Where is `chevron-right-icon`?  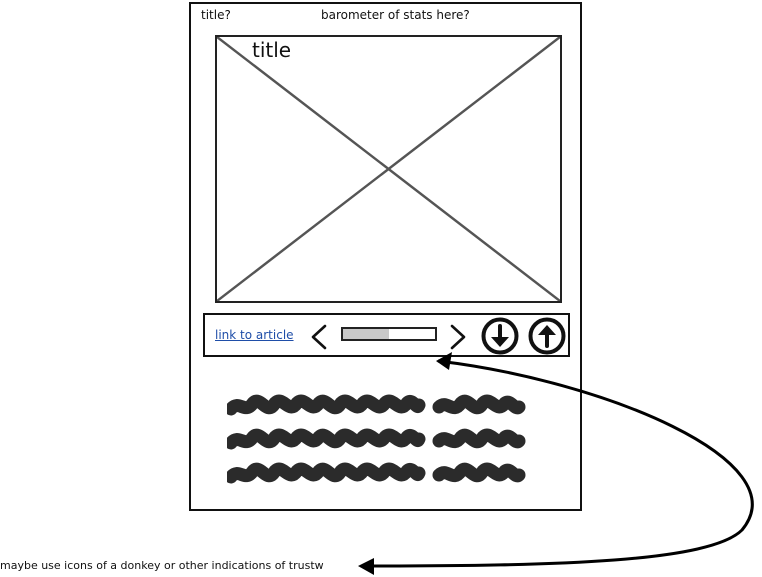 chevron-right-icon is located at coordinates (458, 337).